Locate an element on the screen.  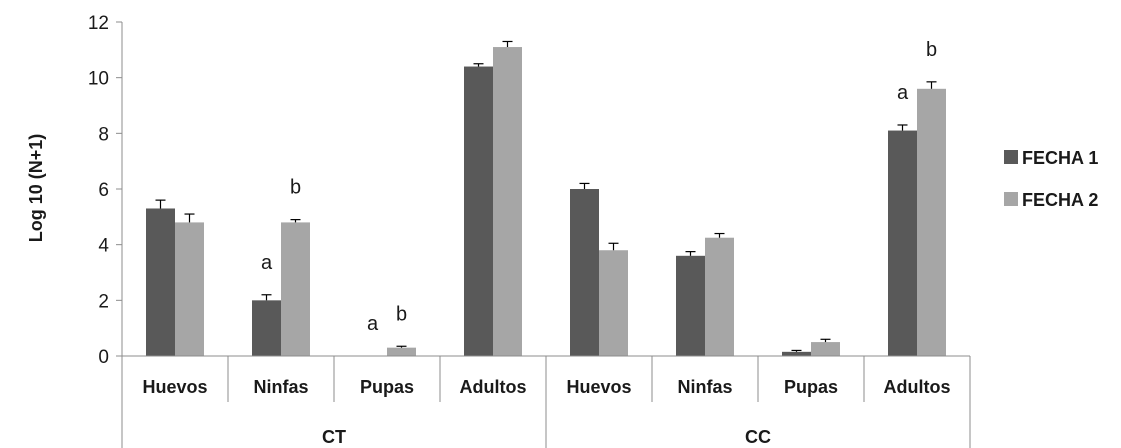
y-tick-label: 8 is located at coordinates (103, 134).